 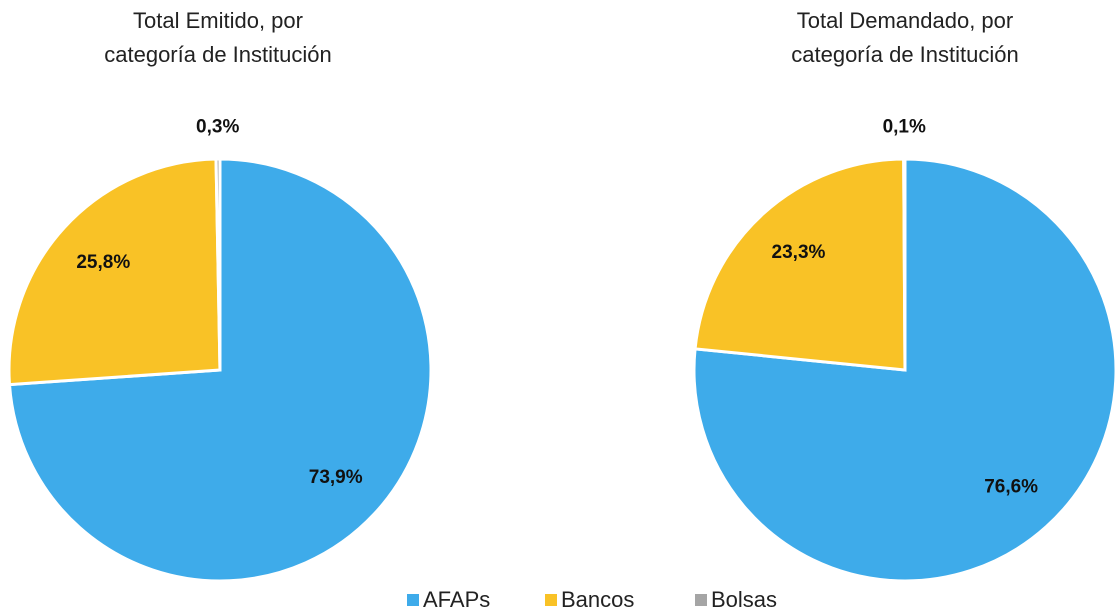 I want to click on data-label: 25,8%, so click(x=103, y=262).